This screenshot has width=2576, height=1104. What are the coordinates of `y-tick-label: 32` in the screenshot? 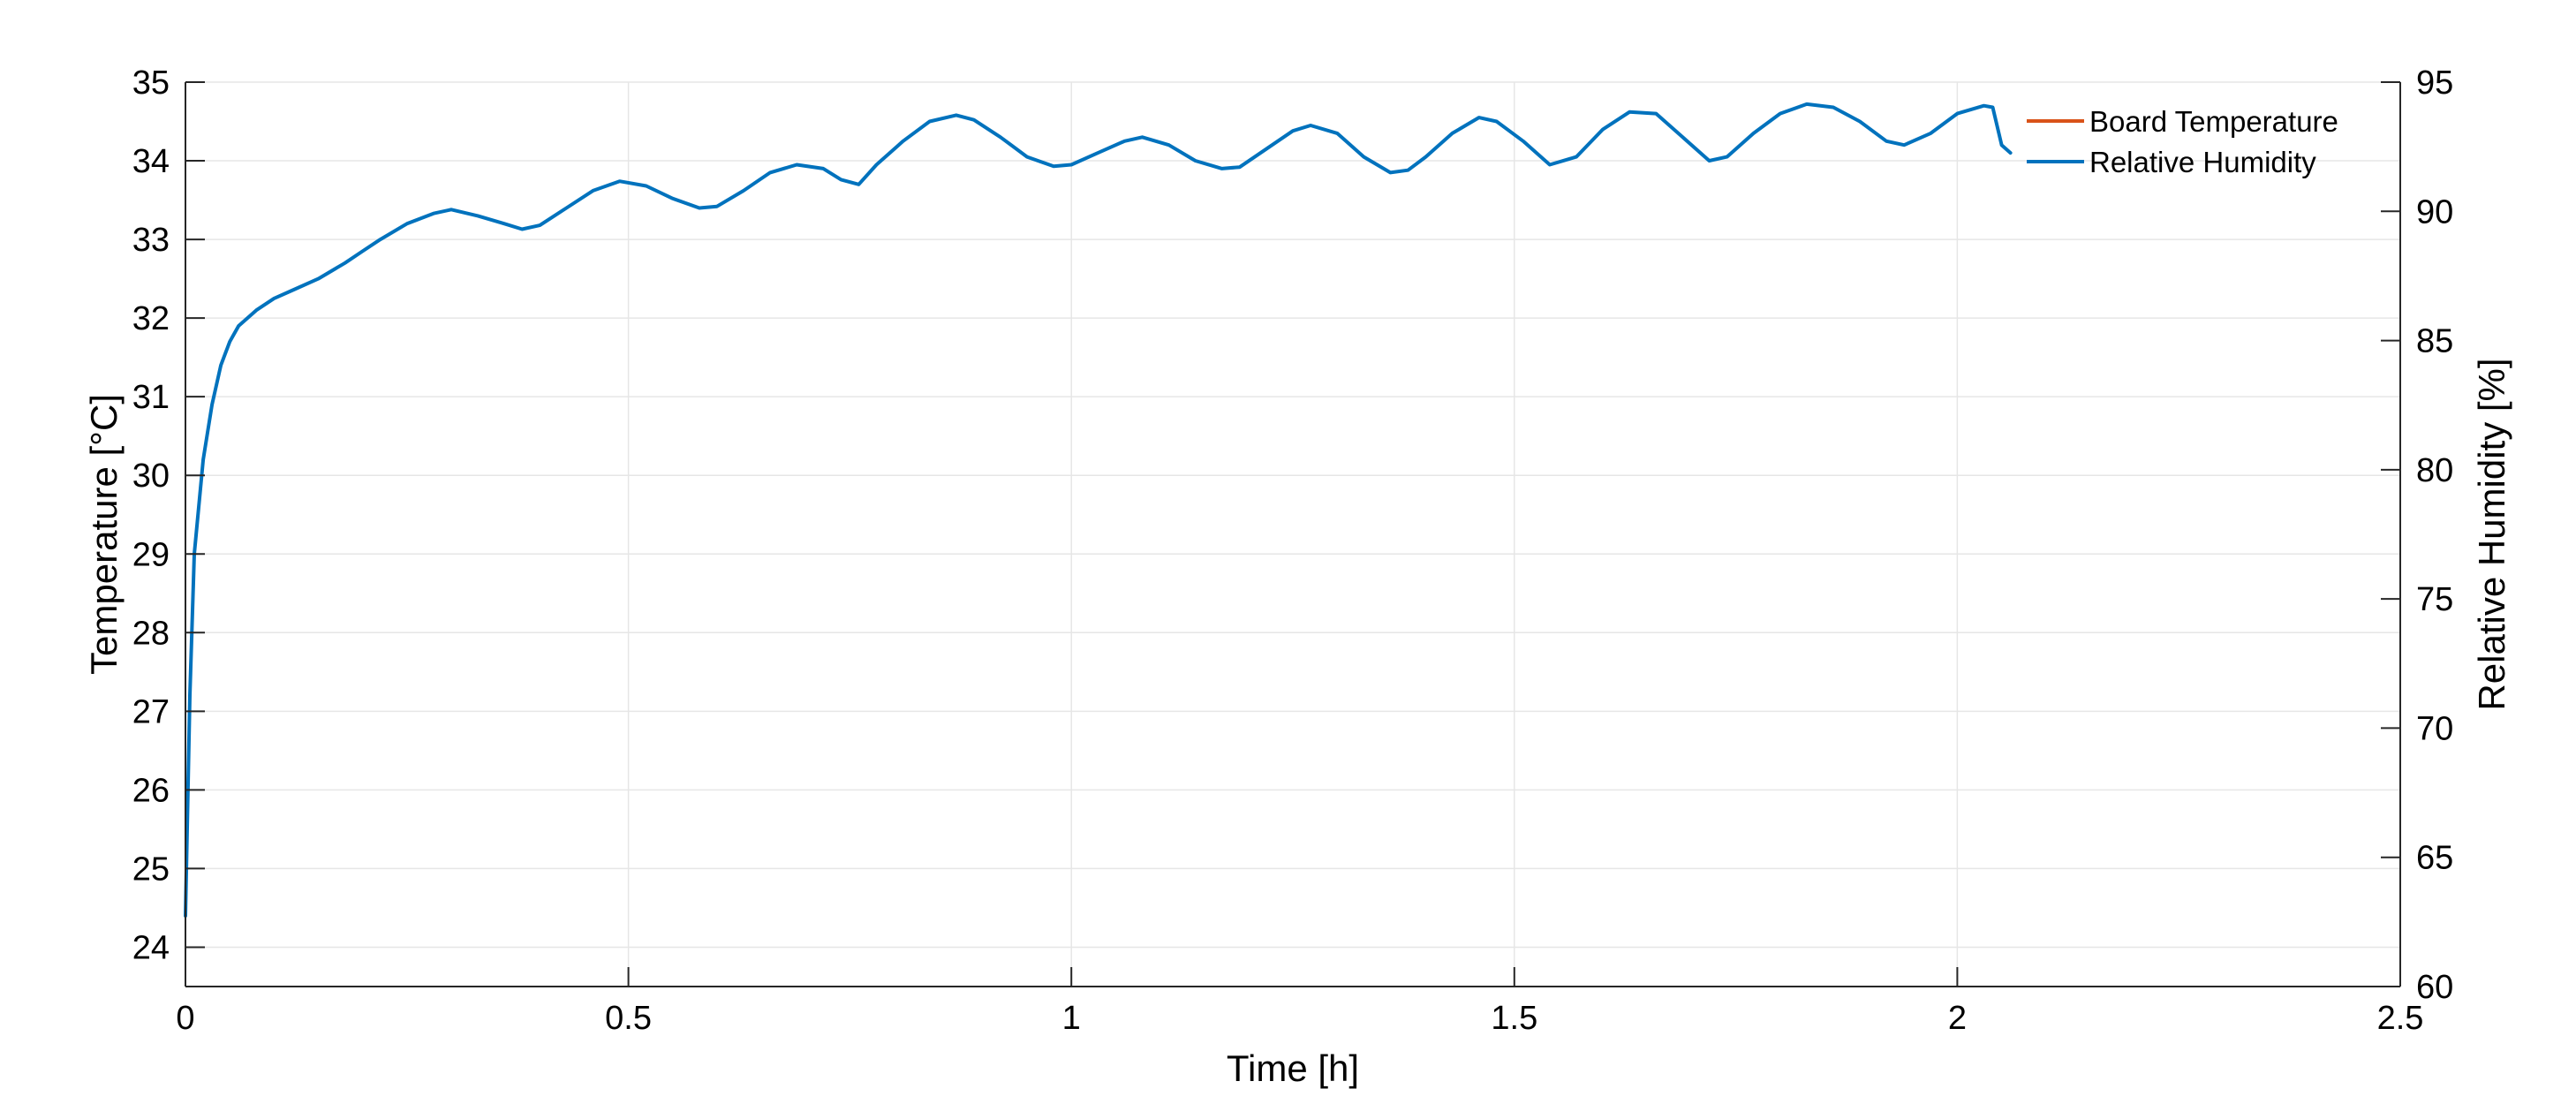 It's located at (151, 318).